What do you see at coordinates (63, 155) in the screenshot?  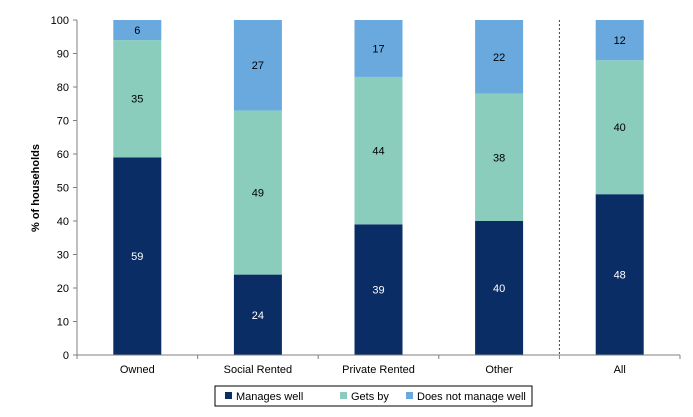 I see `y-tick-label: 60` at bounding box center [63, 155].